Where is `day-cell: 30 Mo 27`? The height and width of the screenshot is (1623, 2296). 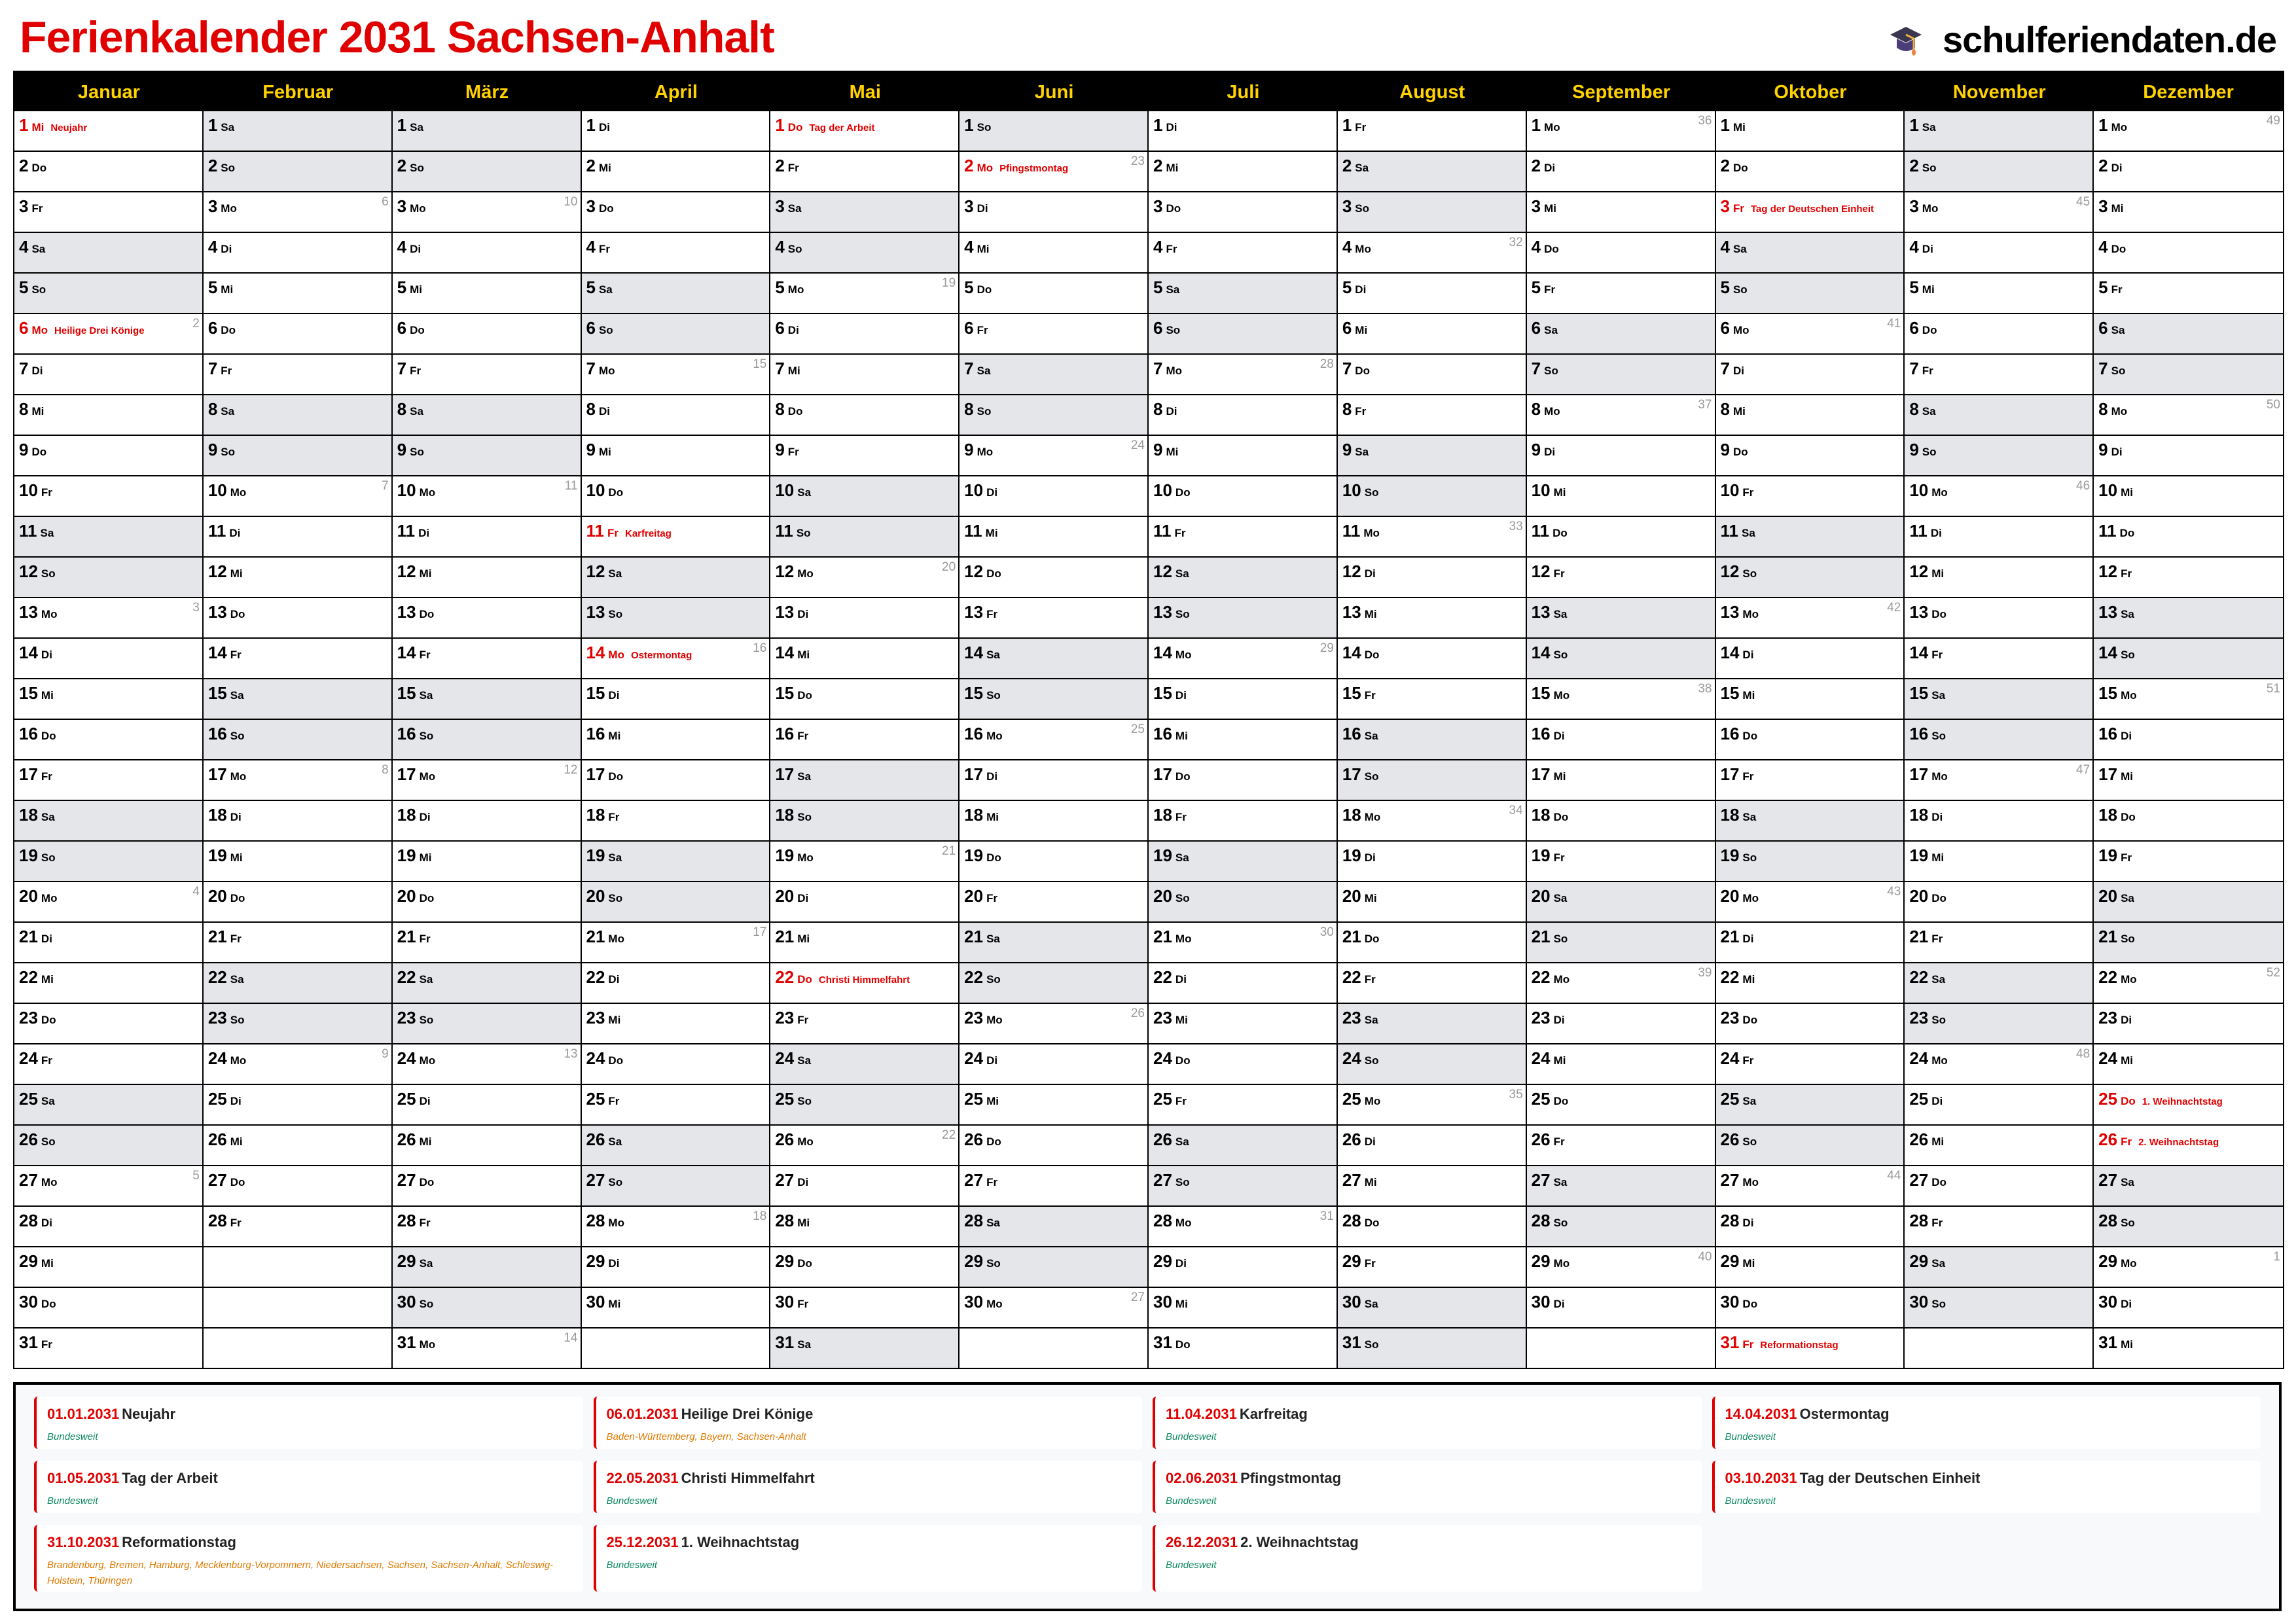 day-cell: 30 Mo 27 is located at coordinates (1054, 1308).